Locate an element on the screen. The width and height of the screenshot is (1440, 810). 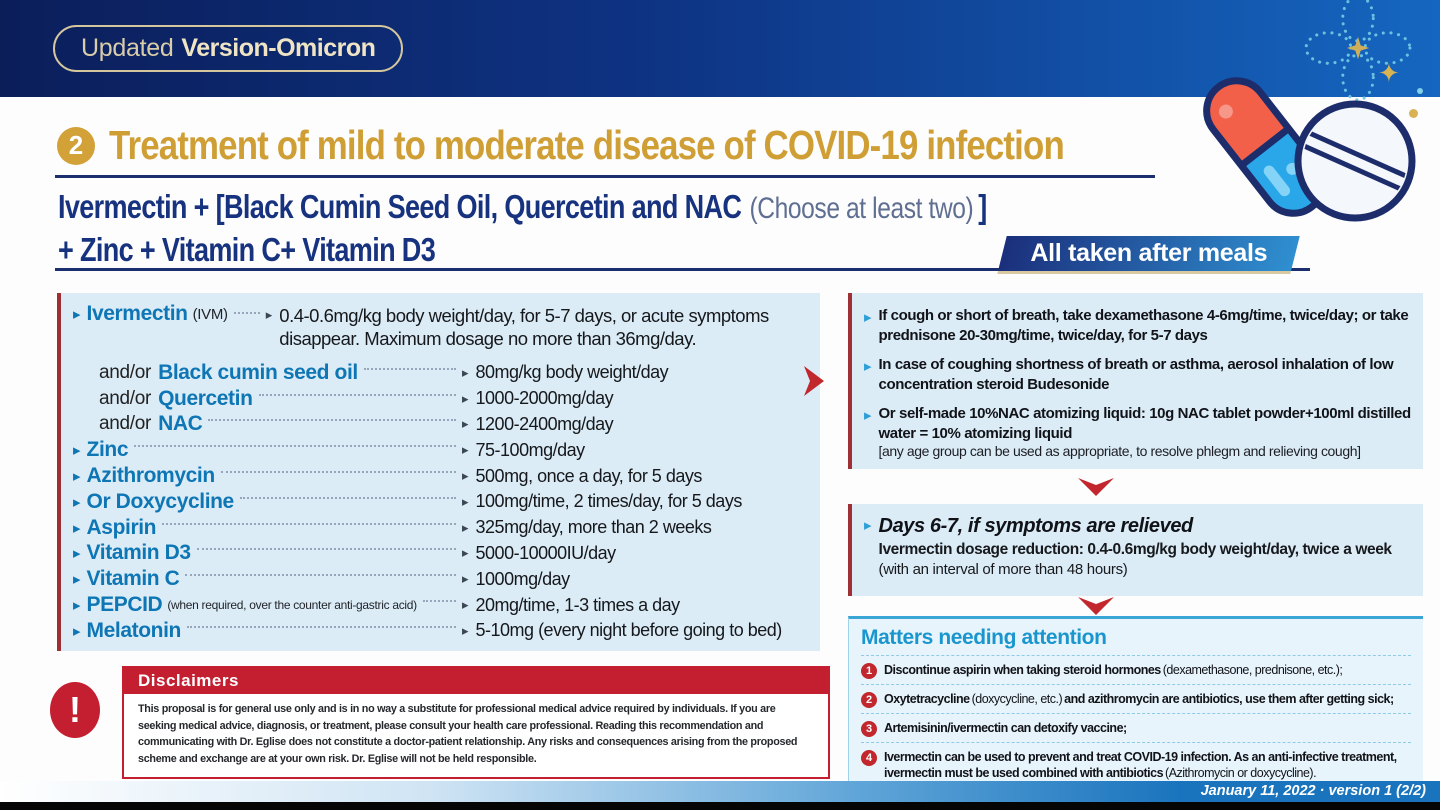
choose-note: (Choose at least two) is located at coordinates (861, 208).